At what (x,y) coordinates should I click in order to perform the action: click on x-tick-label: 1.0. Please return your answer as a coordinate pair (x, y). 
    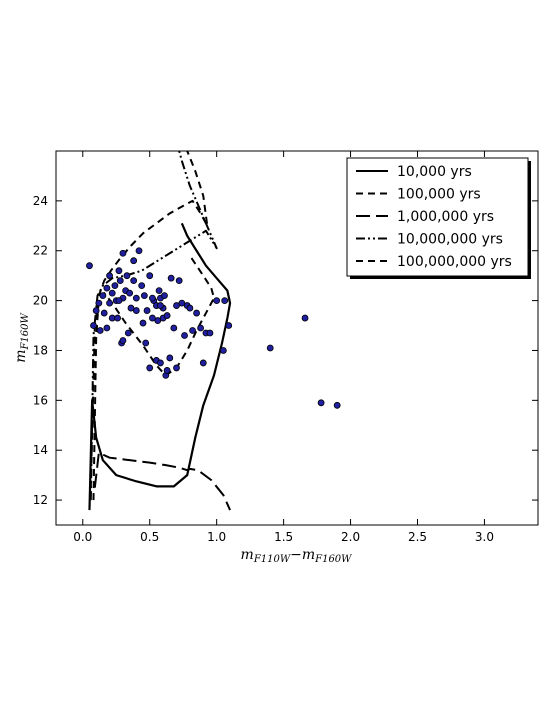
    Looking at the image, I should click on (216, 537).